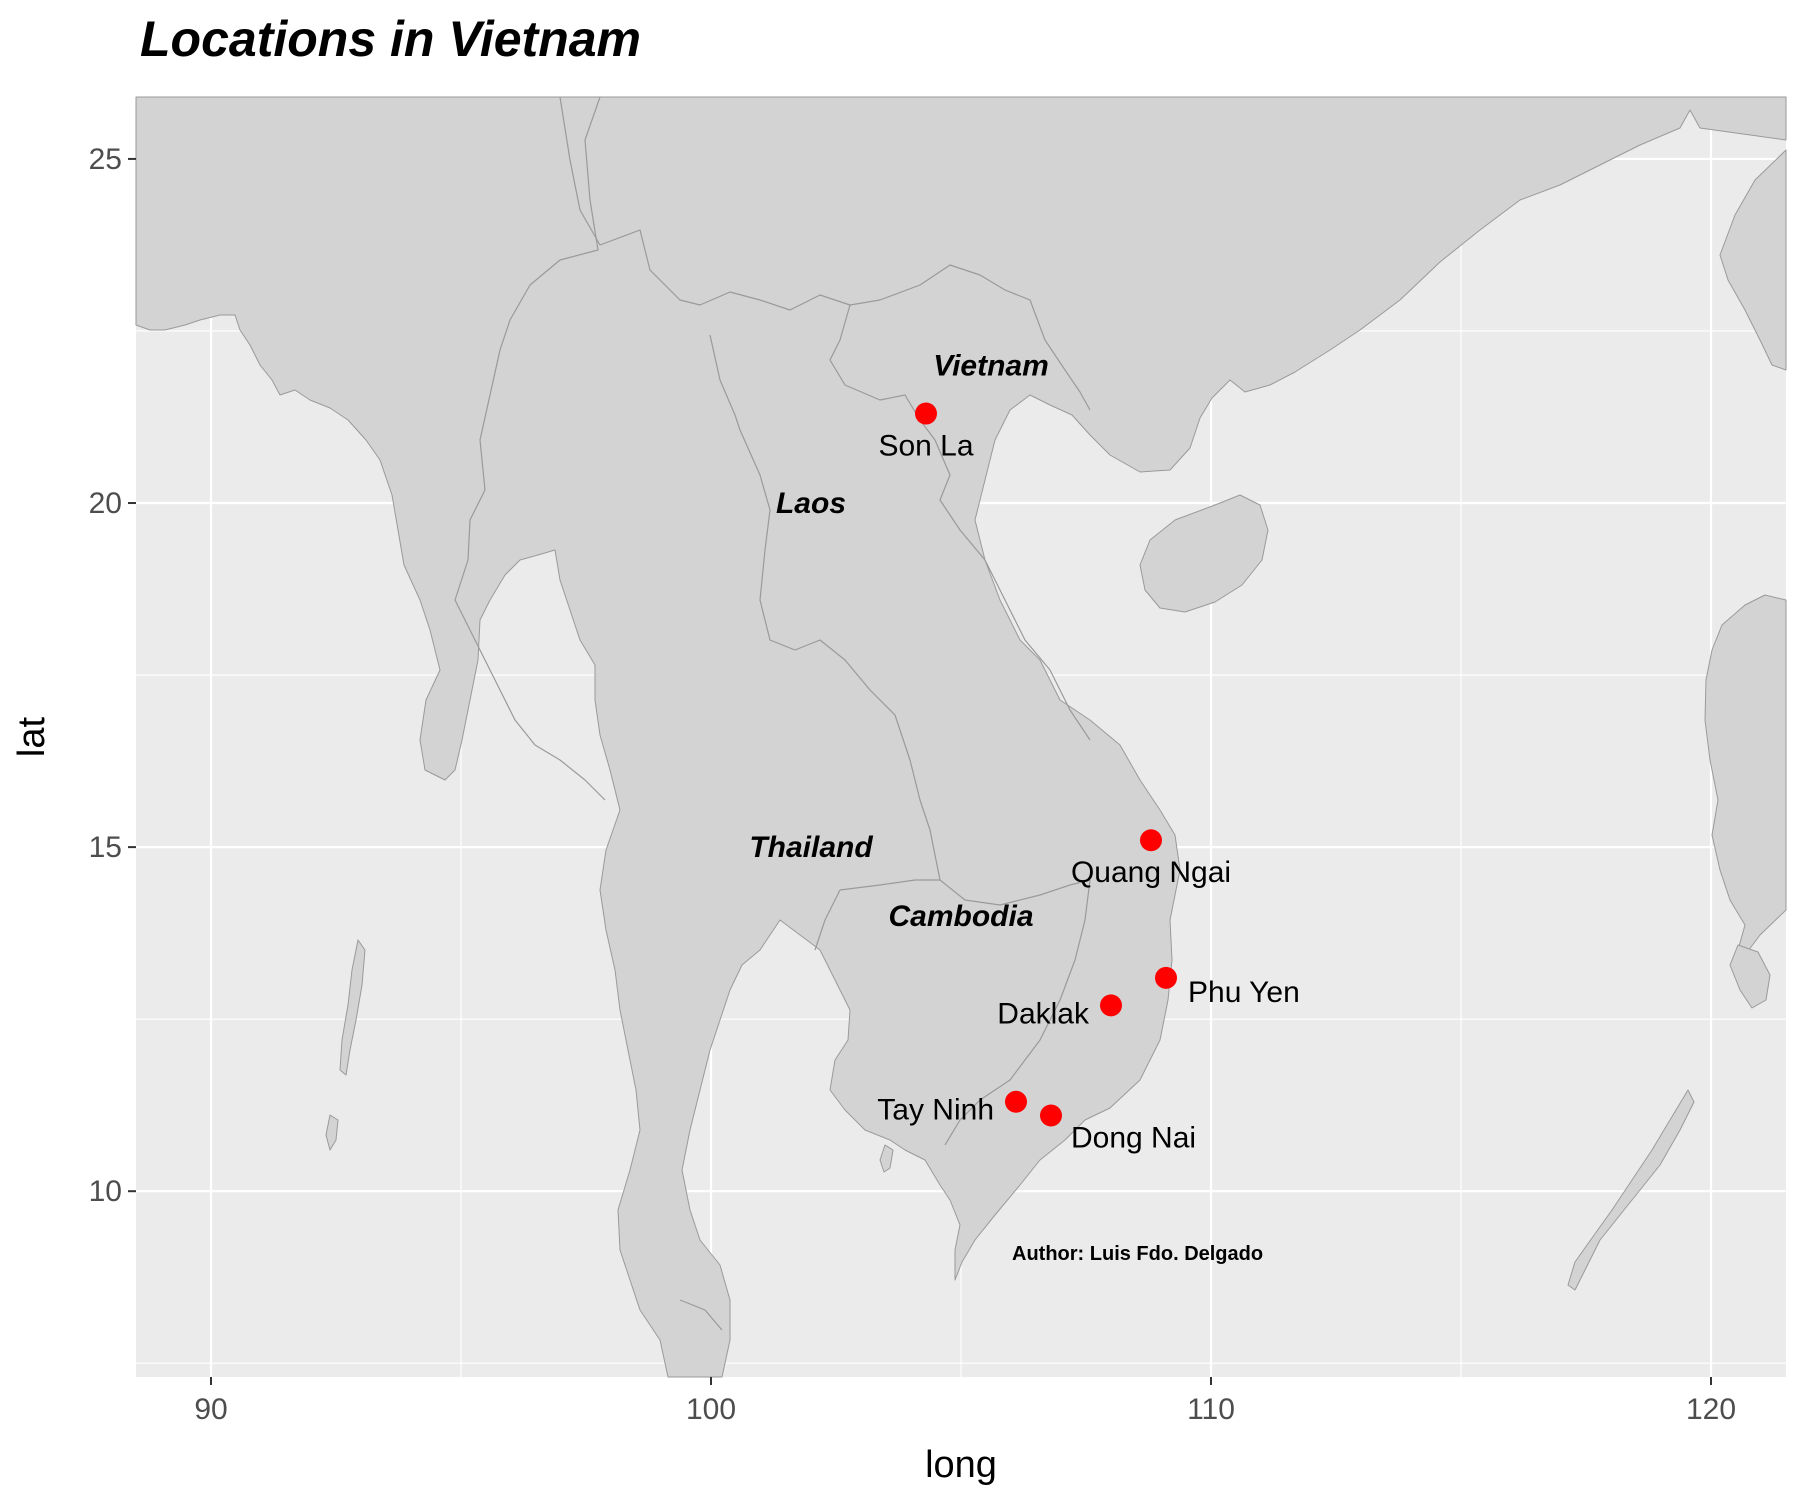 The height and width of the screenshot is (1500, 1800). What do you see at coordinates (1133, 1137) in the screenshot?
I see `location-label: Dong Nai` at bounding box center [1133, 1137].